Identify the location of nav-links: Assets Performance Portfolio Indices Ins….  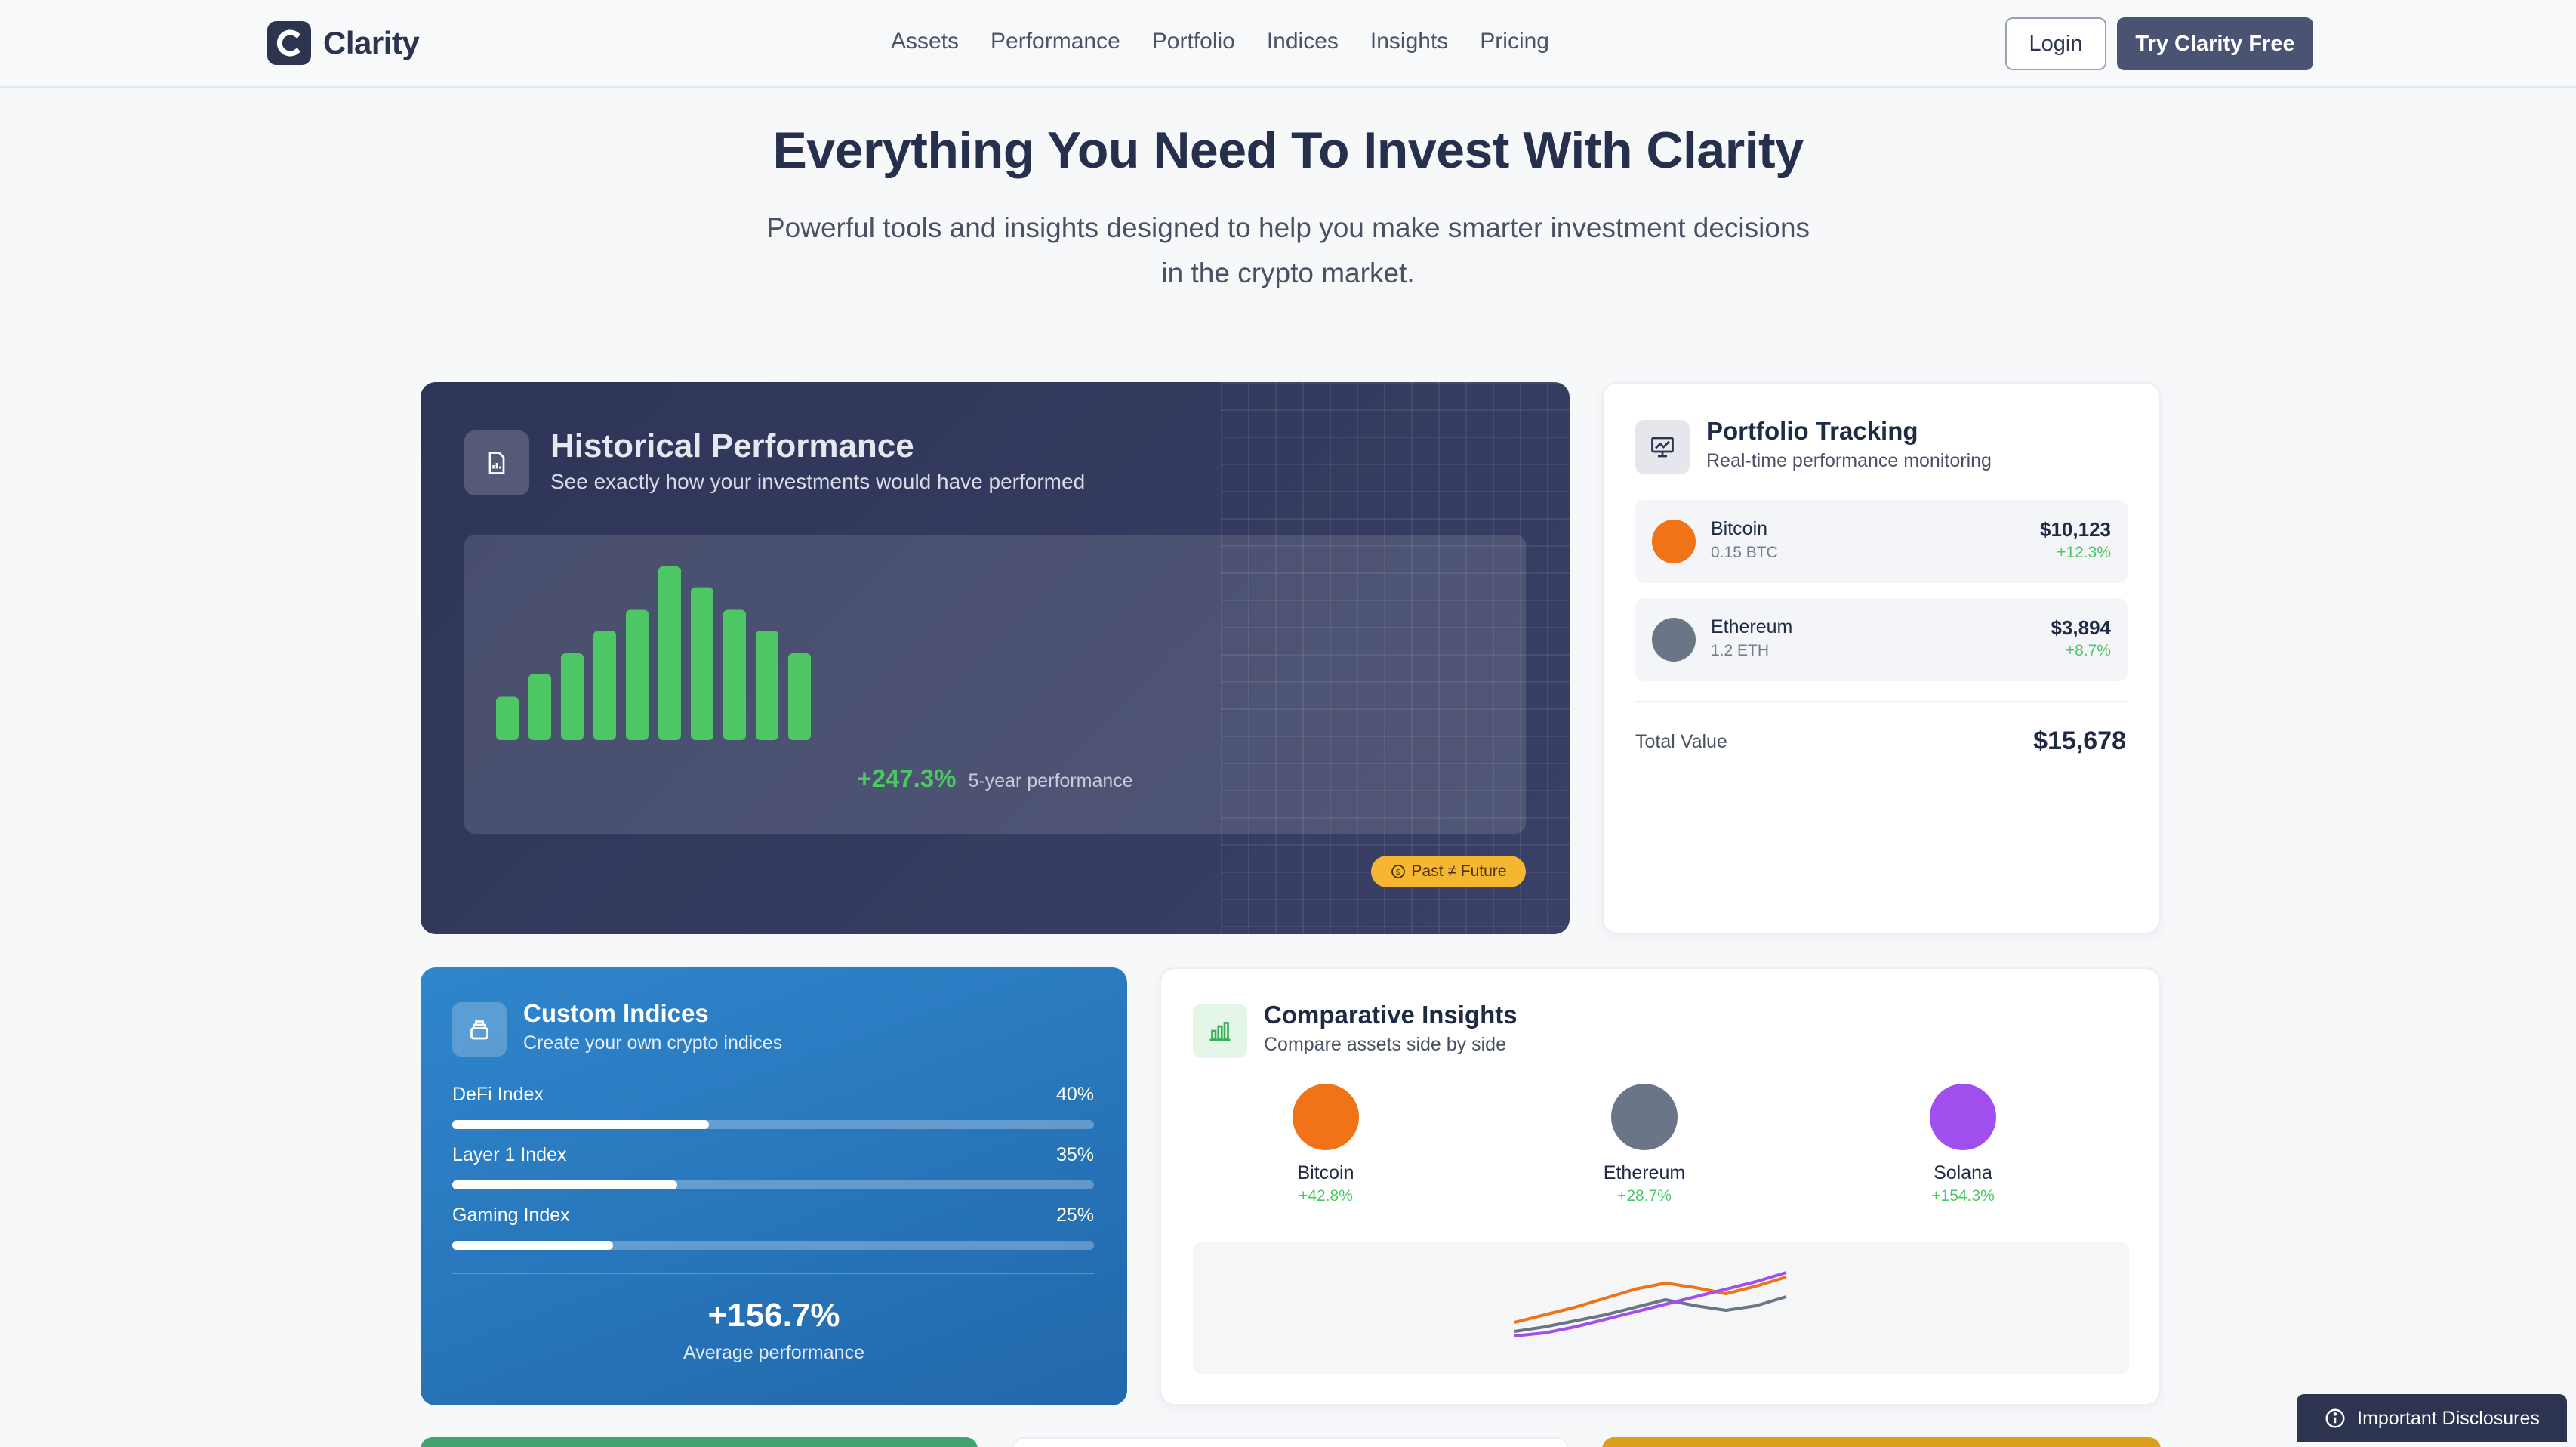
(1220, 41).